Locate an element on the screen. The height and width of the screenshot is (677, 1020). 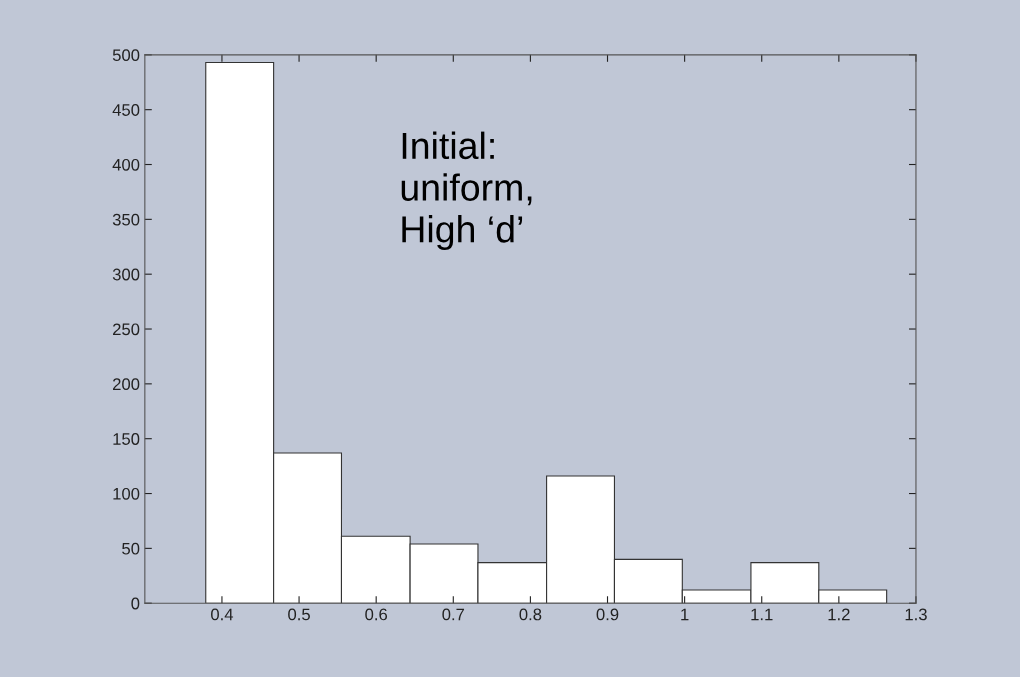
x-tick-label: 1.3 is located at coordinates (916, 614).